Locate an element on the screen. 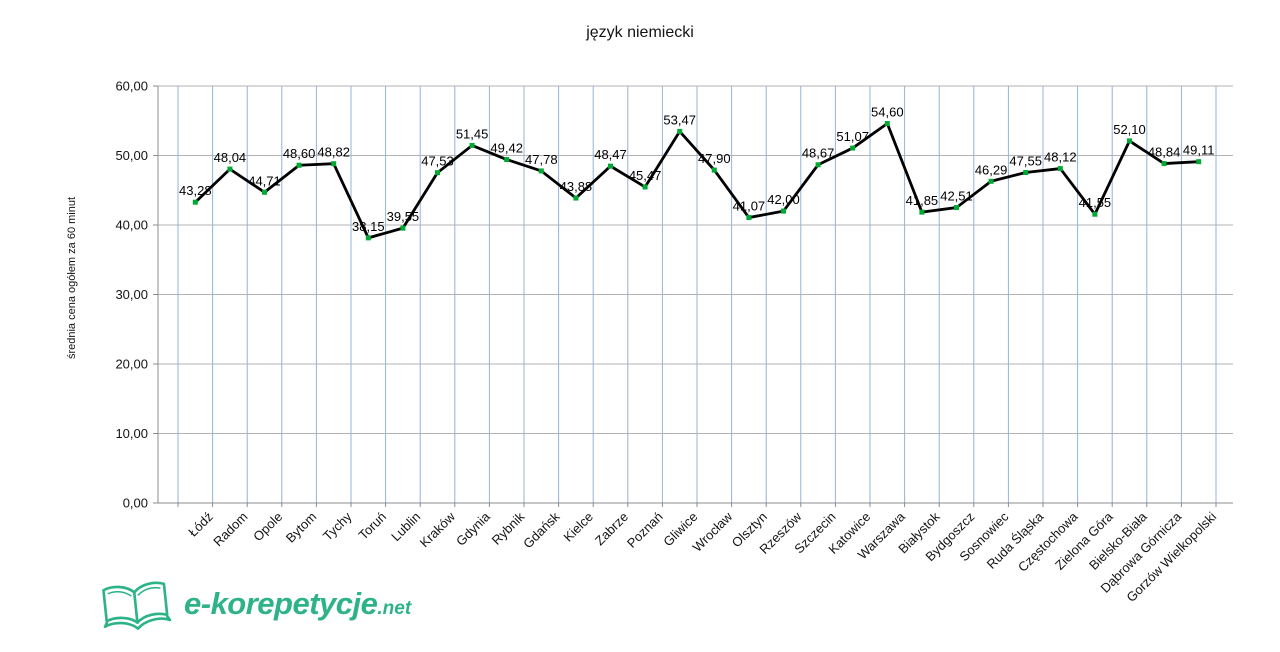  logo-name: e-korepetycje is located at coordinates (281, 603).